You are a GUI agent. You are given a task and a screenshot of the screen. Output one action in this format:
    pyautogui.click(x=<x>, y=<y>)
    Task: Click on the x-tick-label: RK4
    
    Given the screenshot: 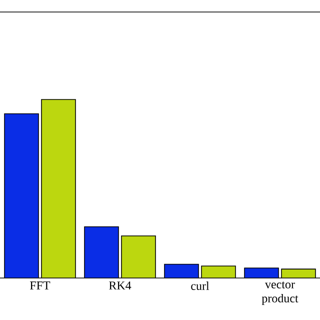 What is the action you would take?
    pyautogui.click(x=120, y=286)
    